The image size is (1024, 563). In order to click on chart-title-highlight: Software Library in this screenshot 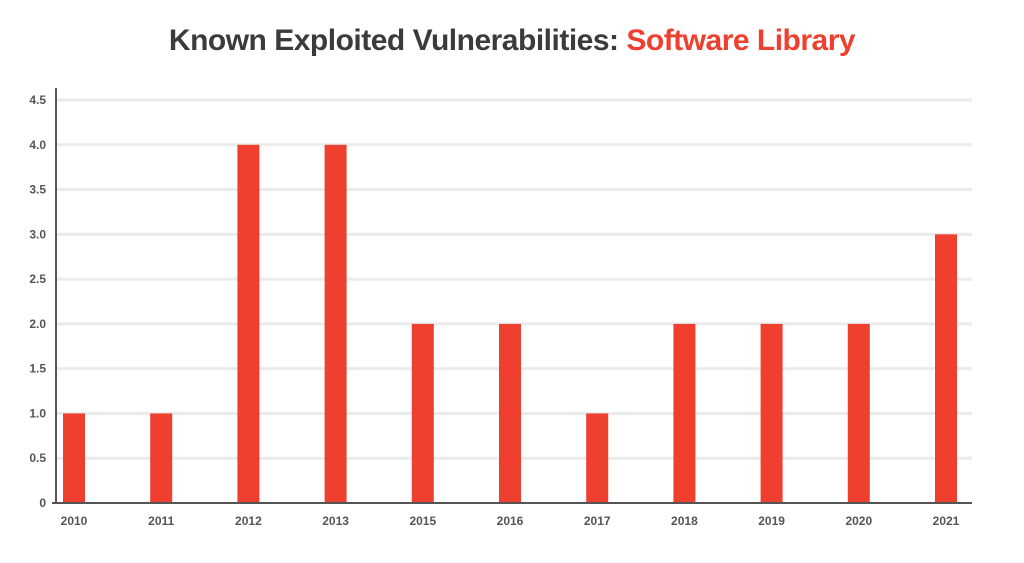, I will do `click(741, 40)`.